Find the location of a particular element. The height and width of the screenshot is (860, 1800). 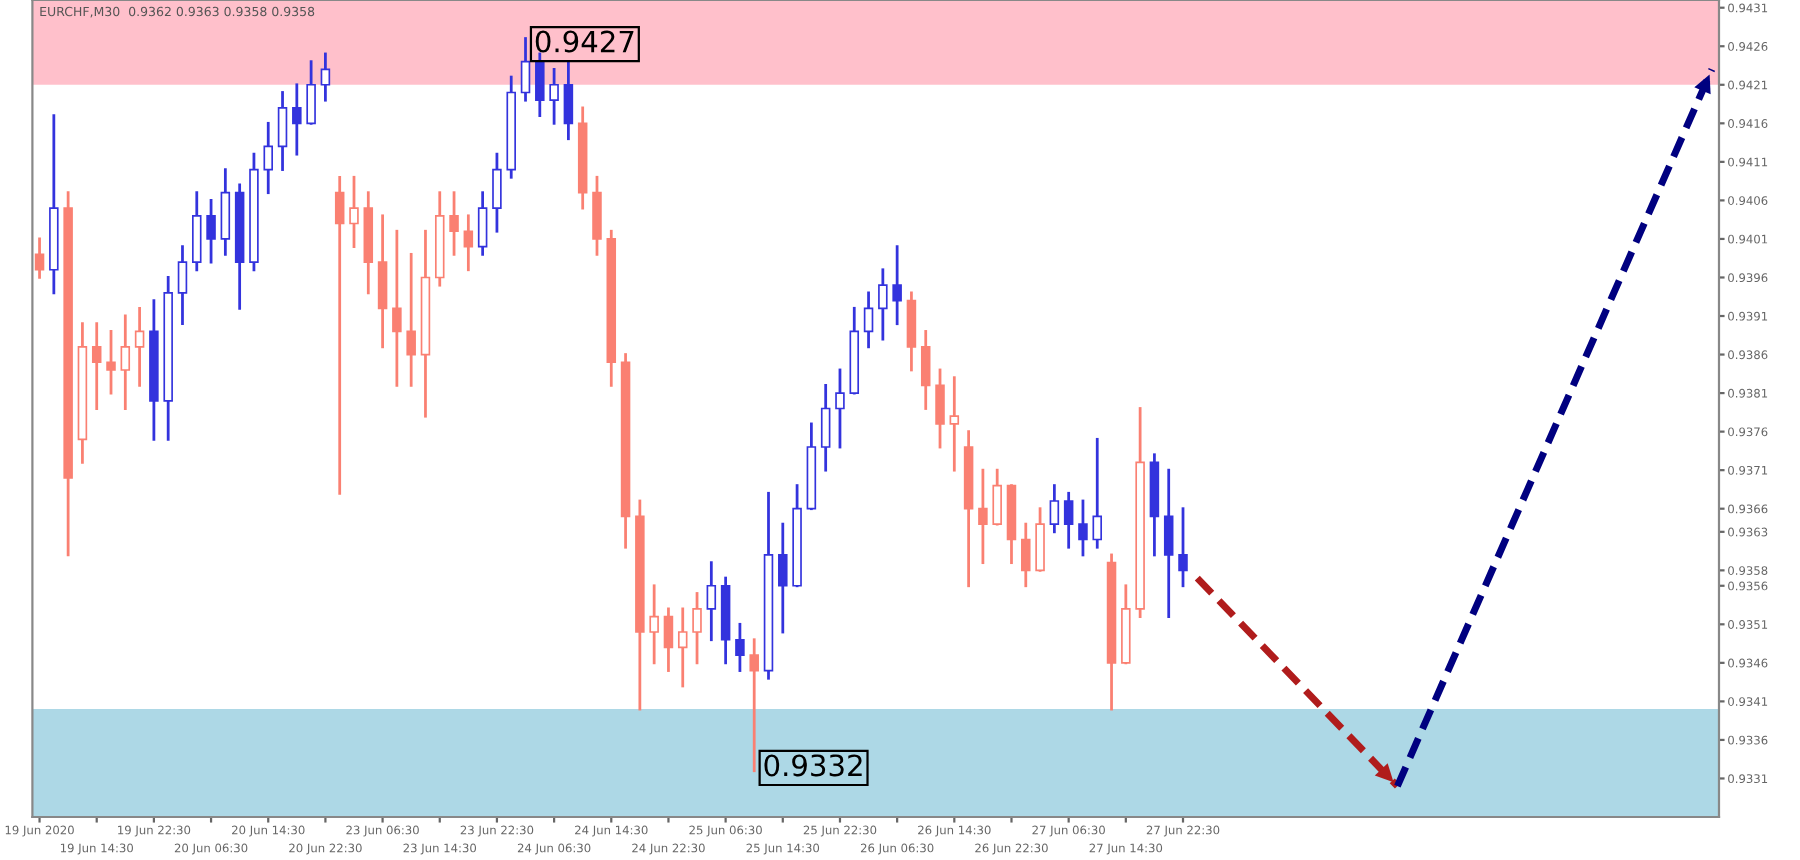

annotation: 0.9332 is located at coordinates (813, 765).